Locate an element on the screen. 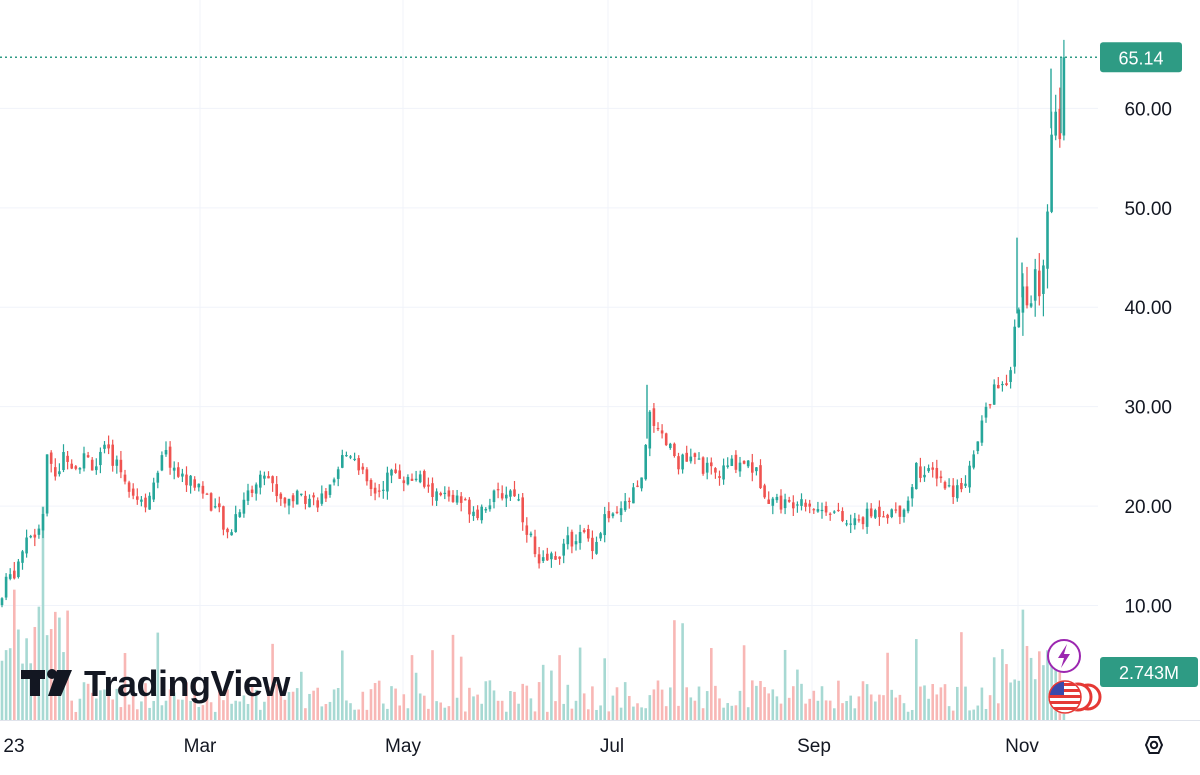 The height and width of the screenshot is (775, 1200). time-axis-tick: 23 is located at coordinates (13, 746).